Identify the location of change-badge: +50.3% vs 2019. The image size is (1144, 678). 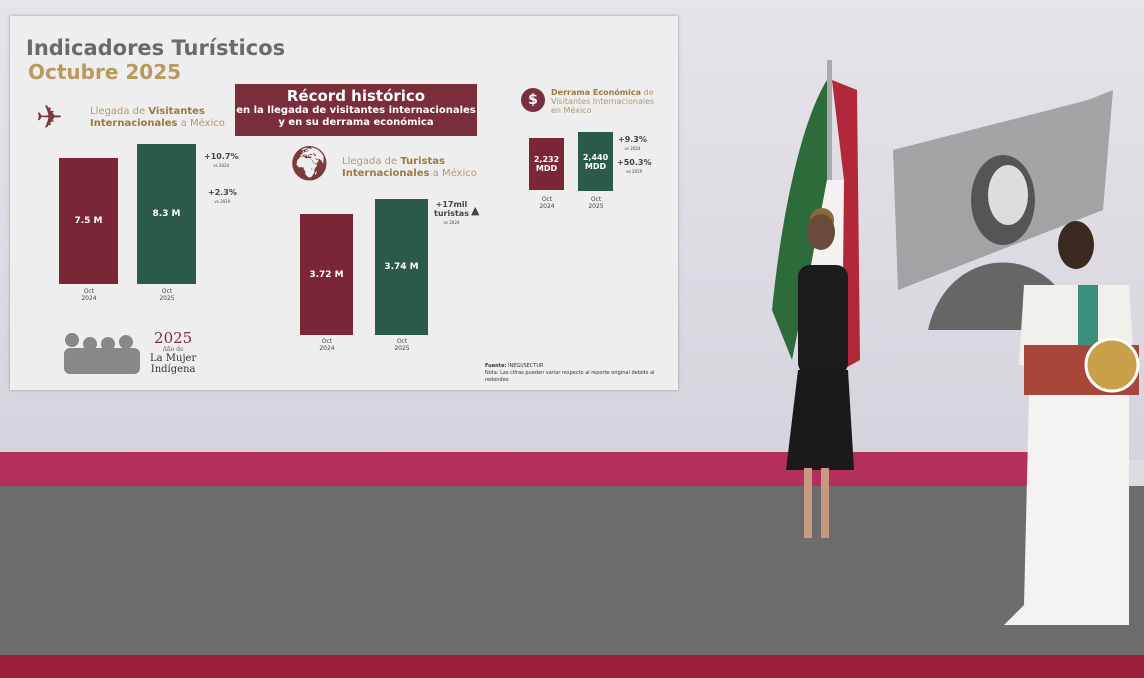
(634, 166).